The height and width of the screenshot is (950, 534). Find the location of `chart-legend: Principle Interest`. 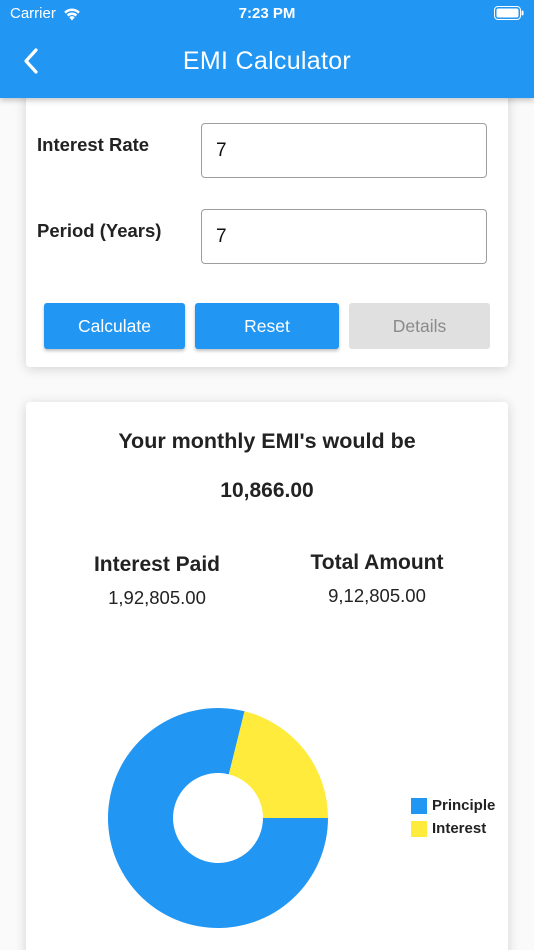

chart-legend: Principle Interest is located at coordinates (453, 817).